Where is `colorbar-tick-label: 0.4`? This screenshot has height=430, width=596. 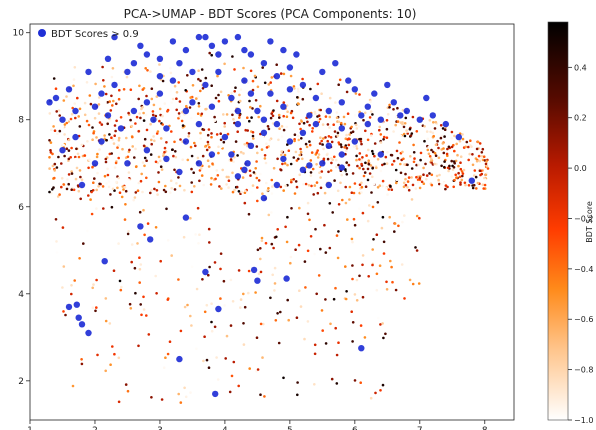 colorbar-tick-label: 0.4 is located at coordinates (580, 67).